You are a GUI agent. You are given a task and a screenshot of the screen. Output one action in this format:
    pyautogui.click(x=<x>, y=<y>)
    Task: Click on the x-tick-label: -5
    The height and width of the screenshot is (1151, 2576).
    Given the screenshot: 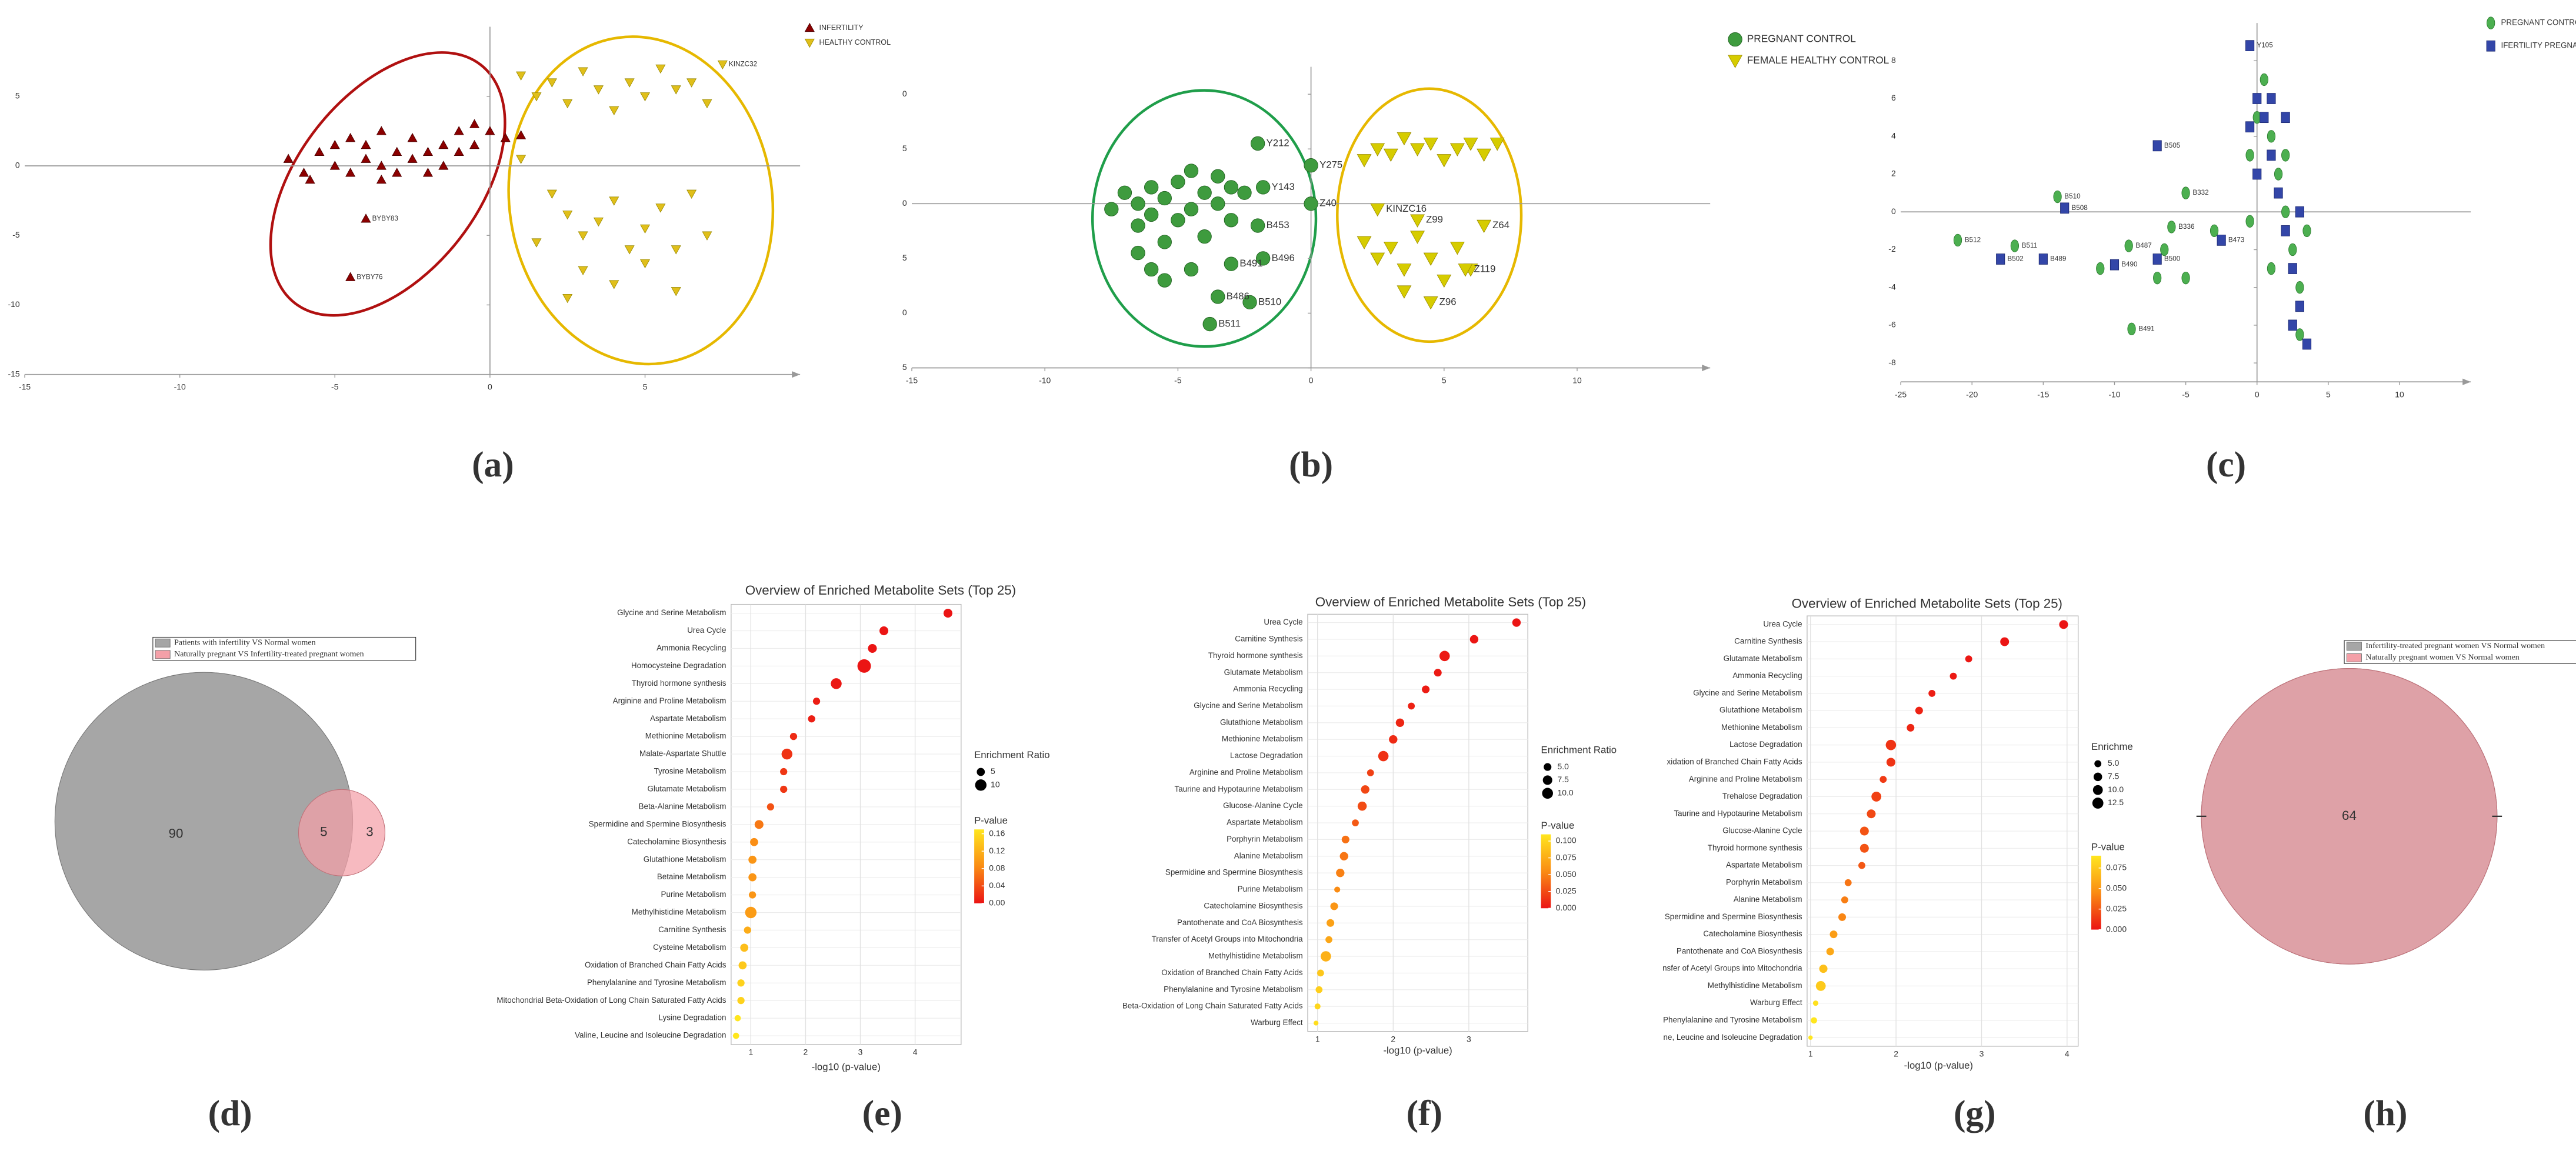 What is the action you would take?
    pyautogui.click(x=1178, y=380)
    